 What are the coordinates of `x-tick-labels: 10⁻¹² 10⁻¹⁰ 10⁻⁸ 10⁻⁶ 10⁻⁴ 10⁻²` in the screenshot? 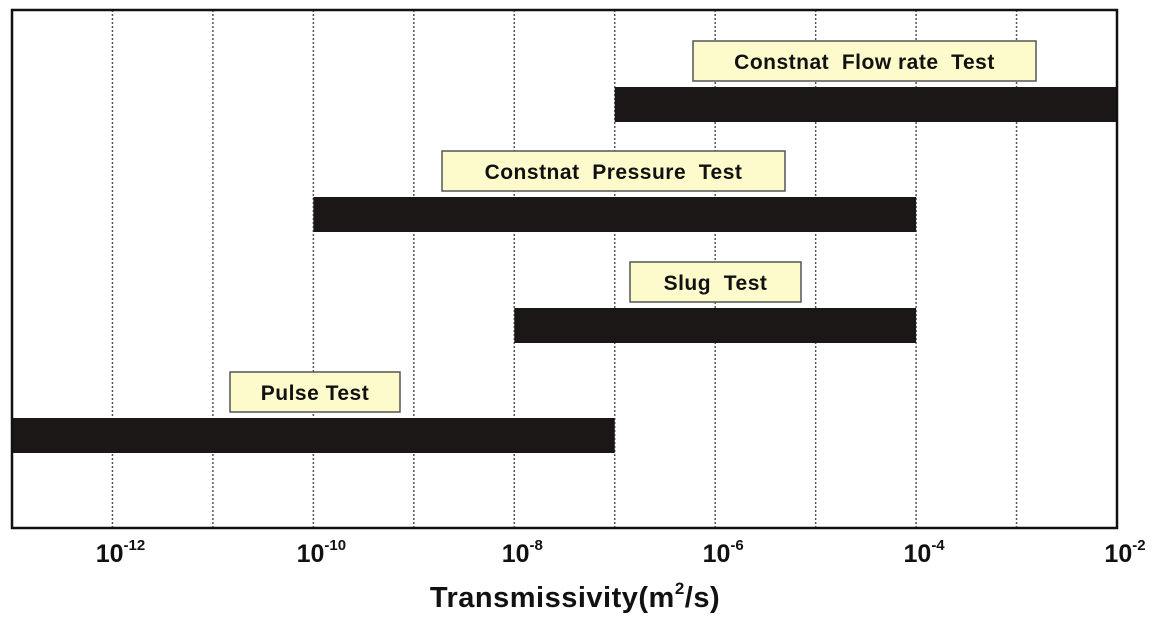 It's located at (621, 552).